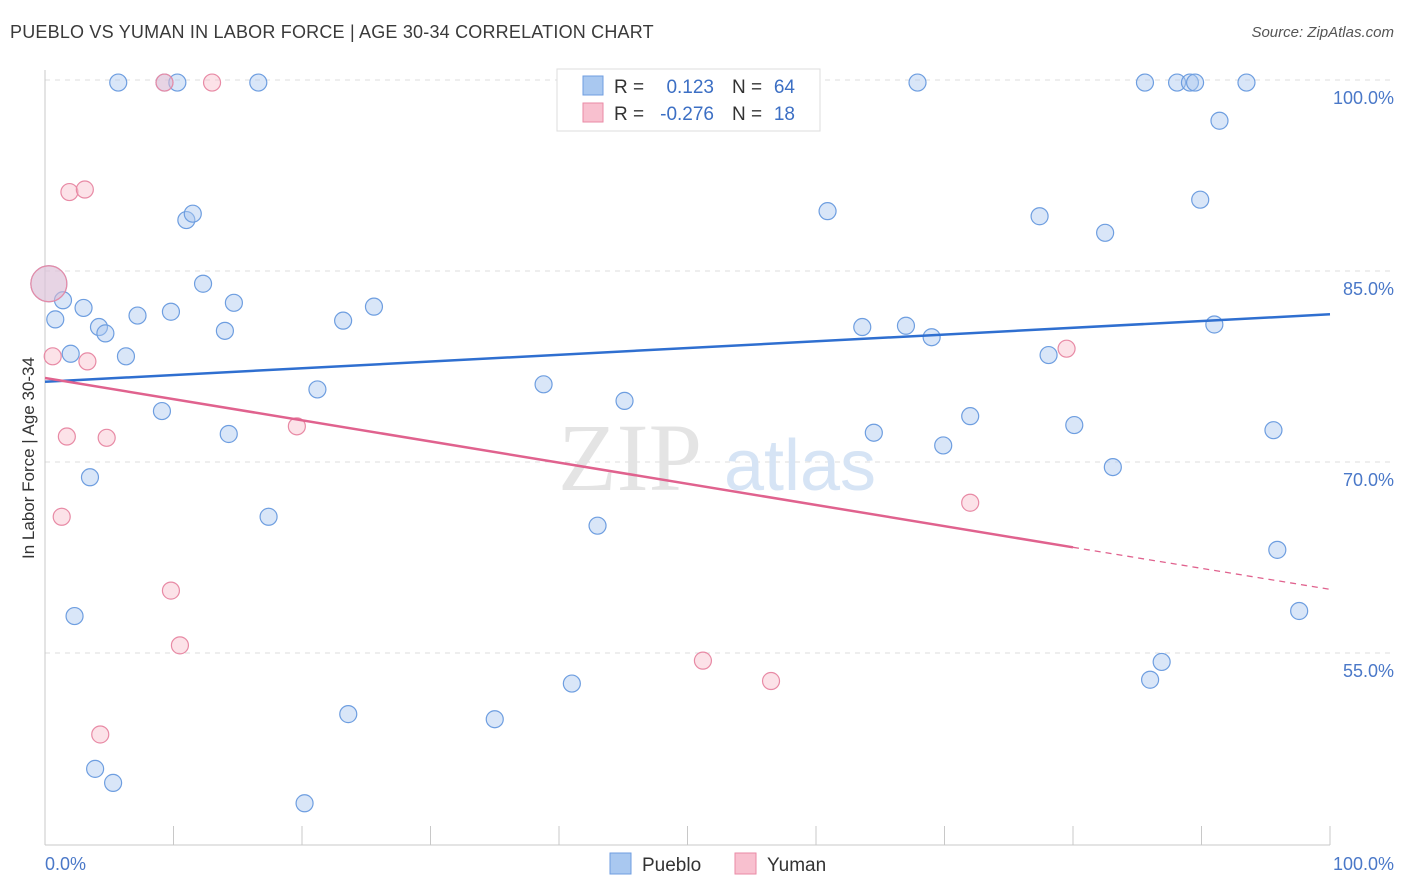  What do you see at coordinates (717, 457) in the screenshot?
I see `watermark: ZIP atlas` at bounding box center [717, 457].